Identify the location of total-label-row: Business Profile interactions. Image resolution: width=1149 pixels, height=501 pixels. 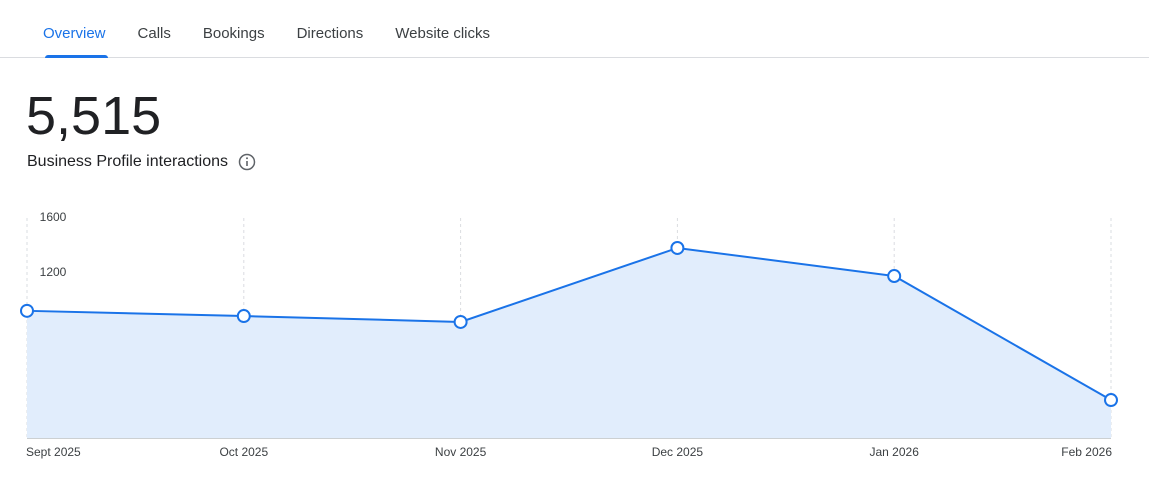
(141, 162).